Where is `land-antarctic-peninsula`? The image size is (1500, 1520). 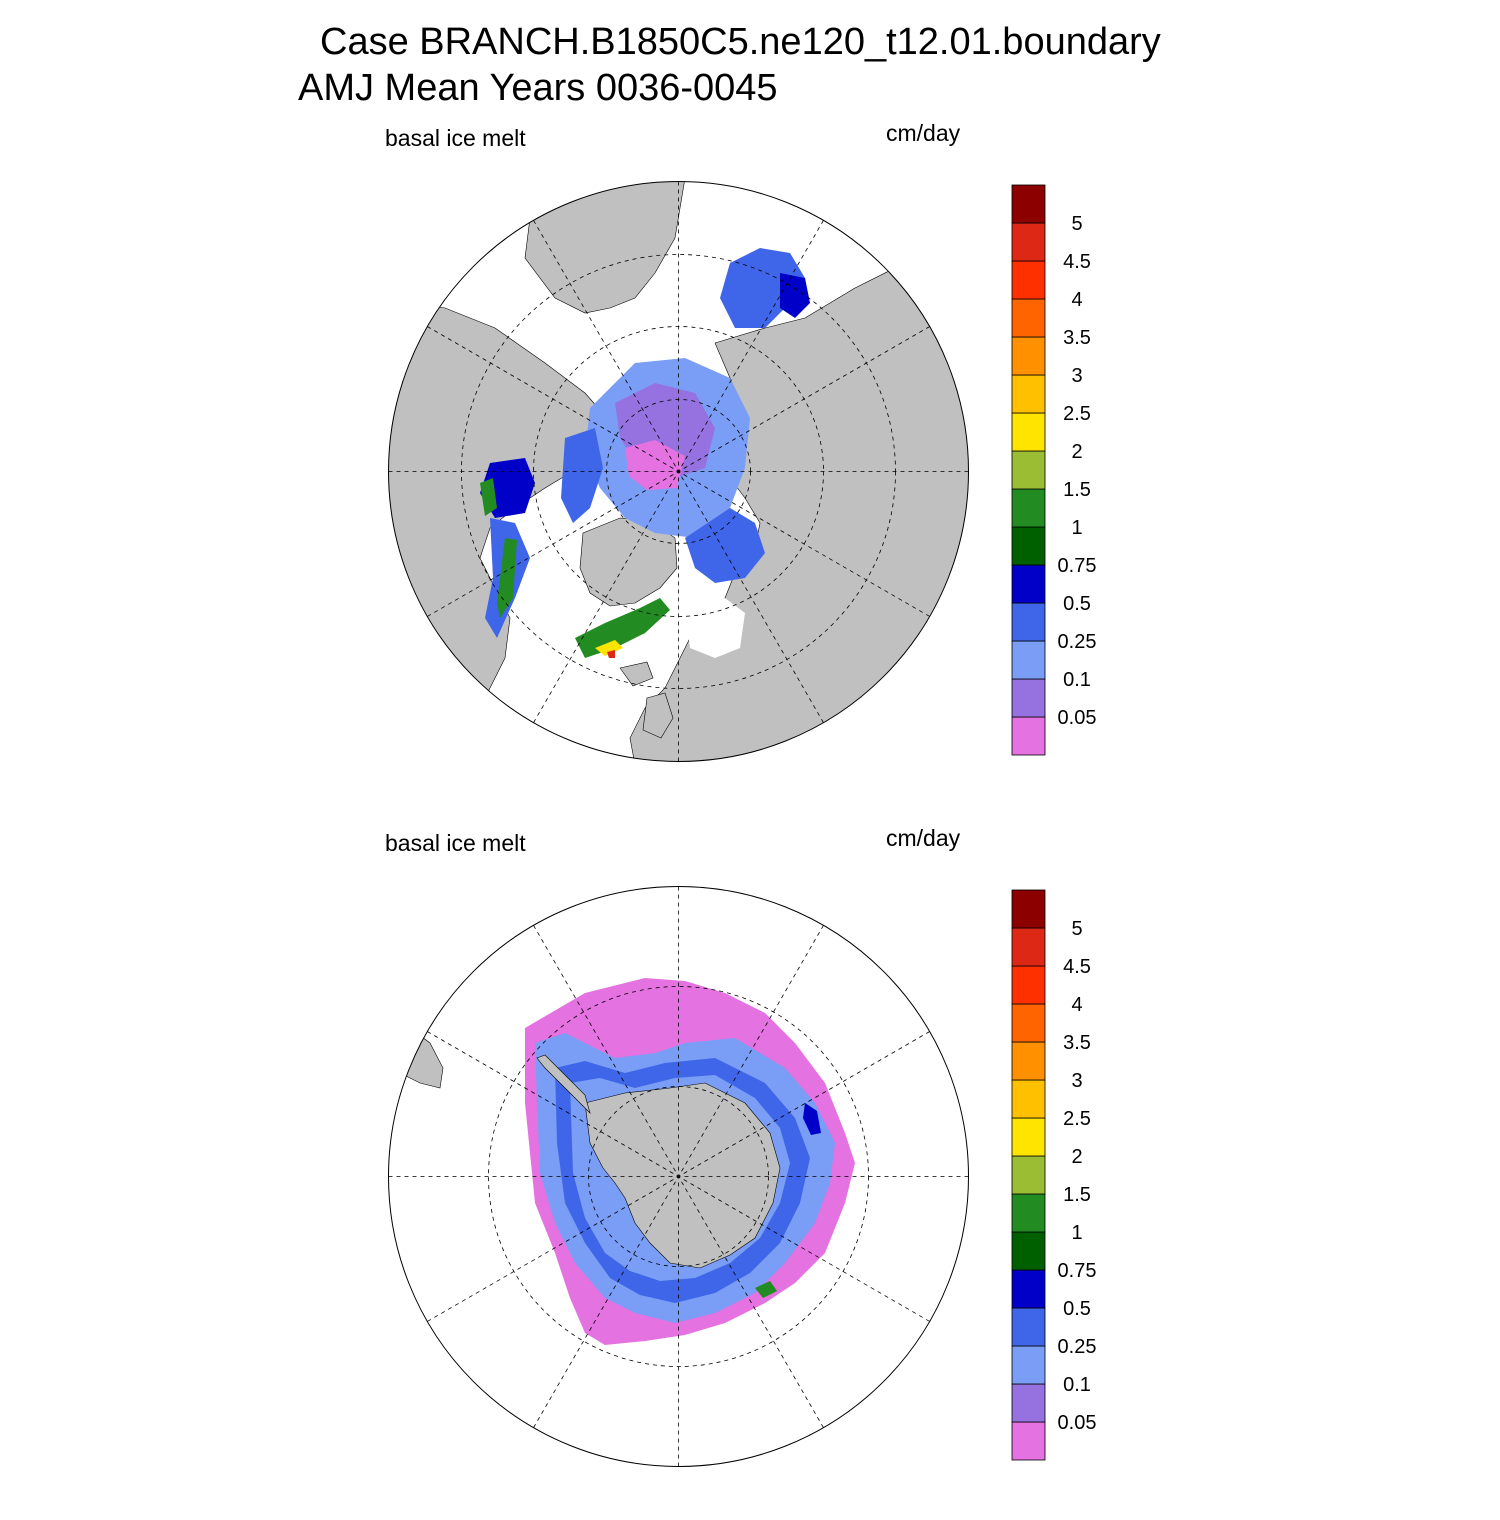
land-antarctic-peninsula is located at coordinates (563, 1084).